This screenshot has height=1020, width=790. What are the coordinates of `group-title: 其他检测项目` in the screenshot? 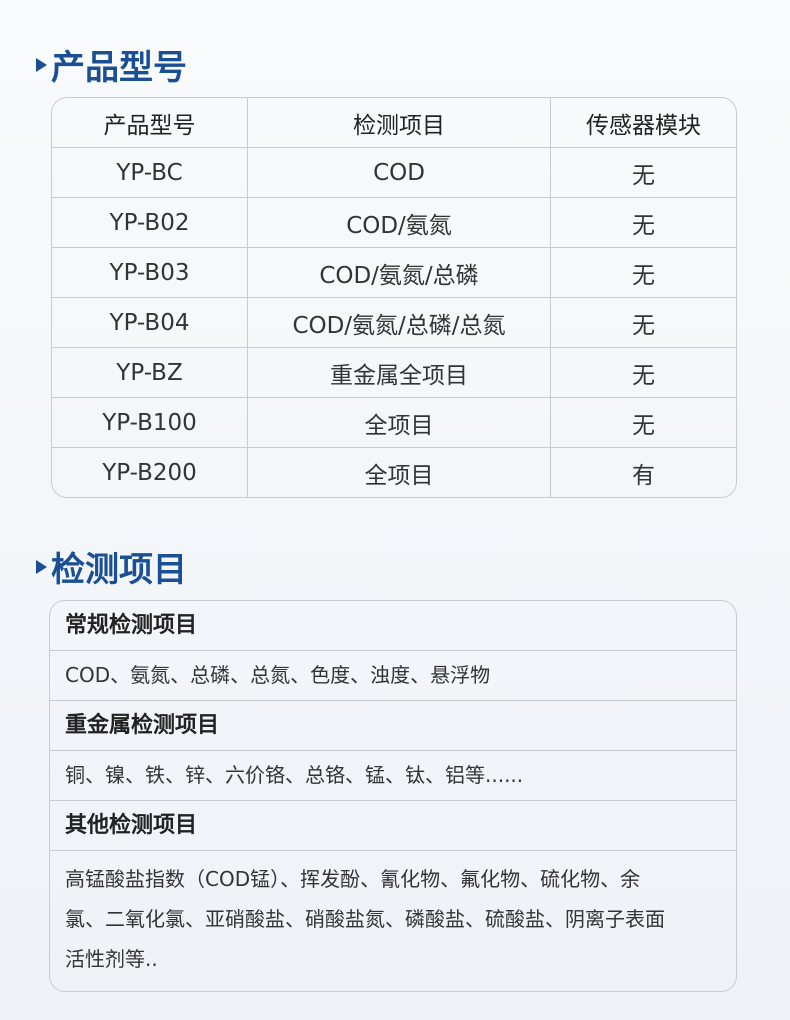 It's located at (393, 826).